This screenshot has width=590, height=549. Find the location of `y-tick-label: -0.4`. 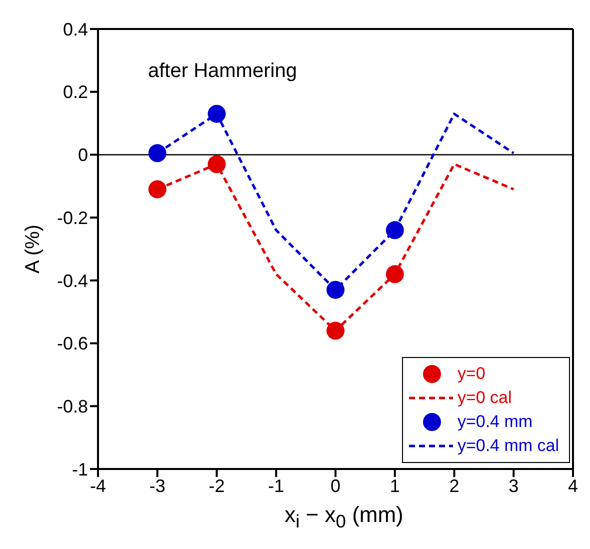

y-tick-label: -0.4 is located at coordinates (72, 280).